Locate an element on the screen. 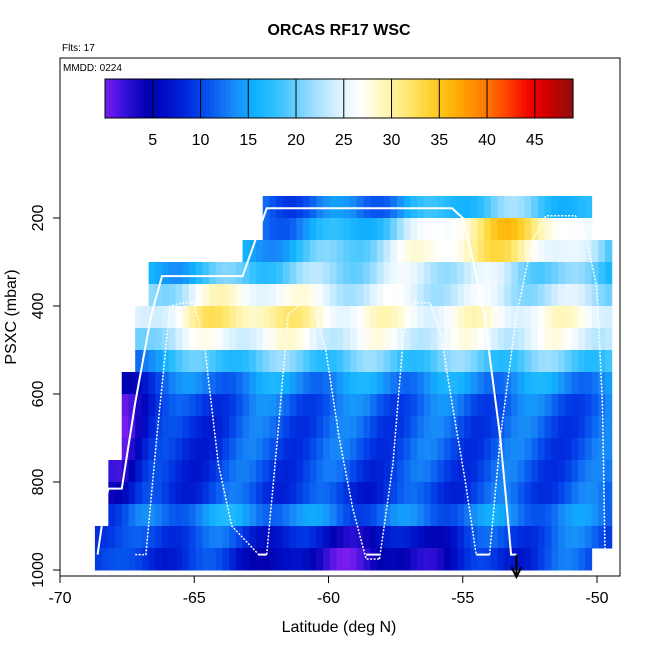  flight-track-profile is located at coordinates (551, 385).